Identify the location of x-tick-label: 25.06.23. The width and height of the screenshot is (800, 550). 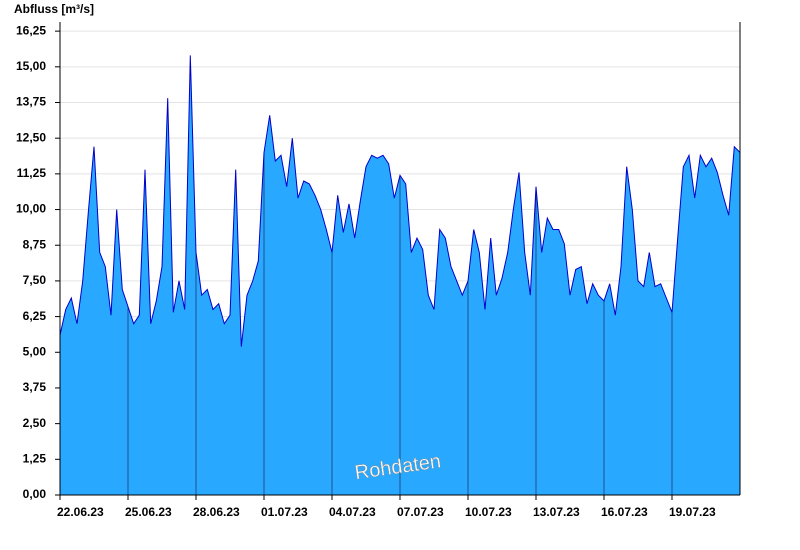
(148, 512).